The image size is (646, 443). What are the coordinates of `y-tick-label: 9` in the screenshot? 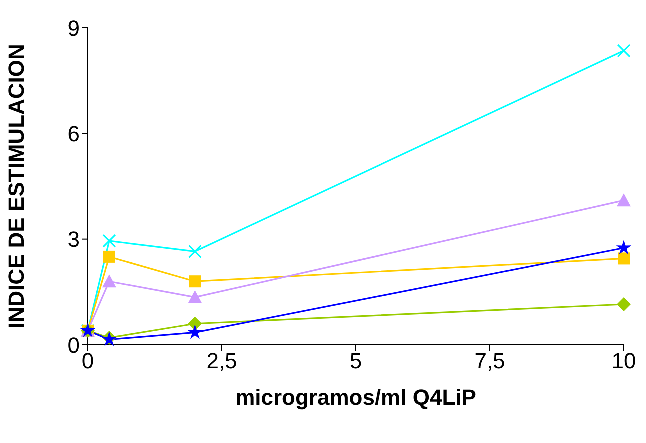 It's located at (74, 28).